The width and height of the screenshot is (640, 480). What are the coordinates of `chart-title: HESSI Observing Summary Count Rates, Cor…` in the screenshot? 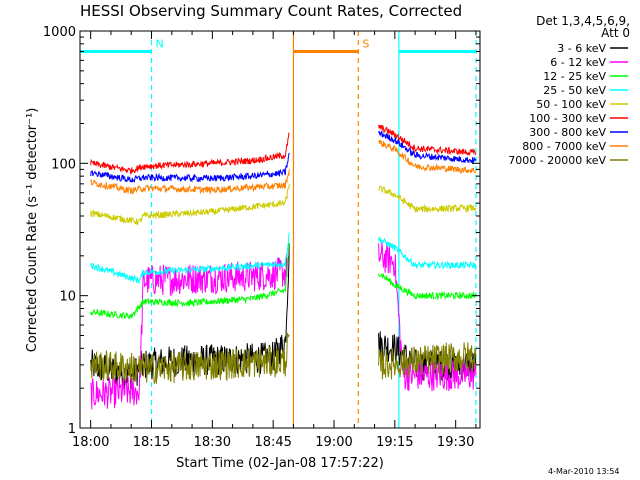 It's located at (271, 11).